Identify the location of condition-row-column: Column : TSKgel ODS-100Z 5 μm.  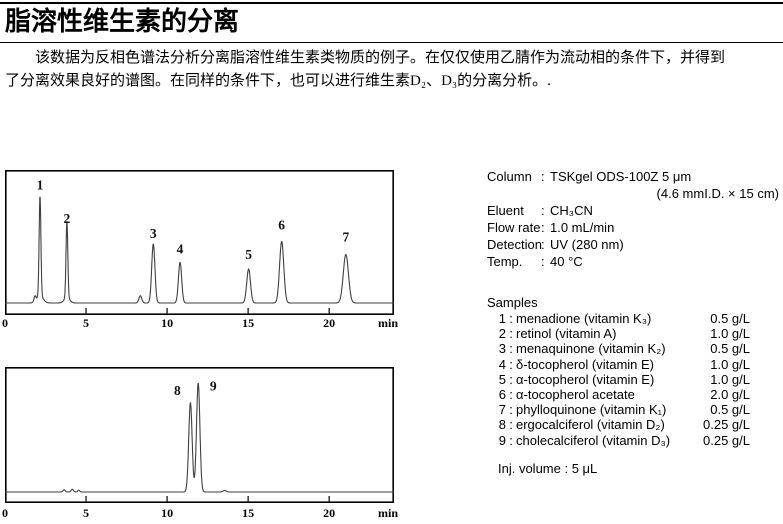
(633, 176).